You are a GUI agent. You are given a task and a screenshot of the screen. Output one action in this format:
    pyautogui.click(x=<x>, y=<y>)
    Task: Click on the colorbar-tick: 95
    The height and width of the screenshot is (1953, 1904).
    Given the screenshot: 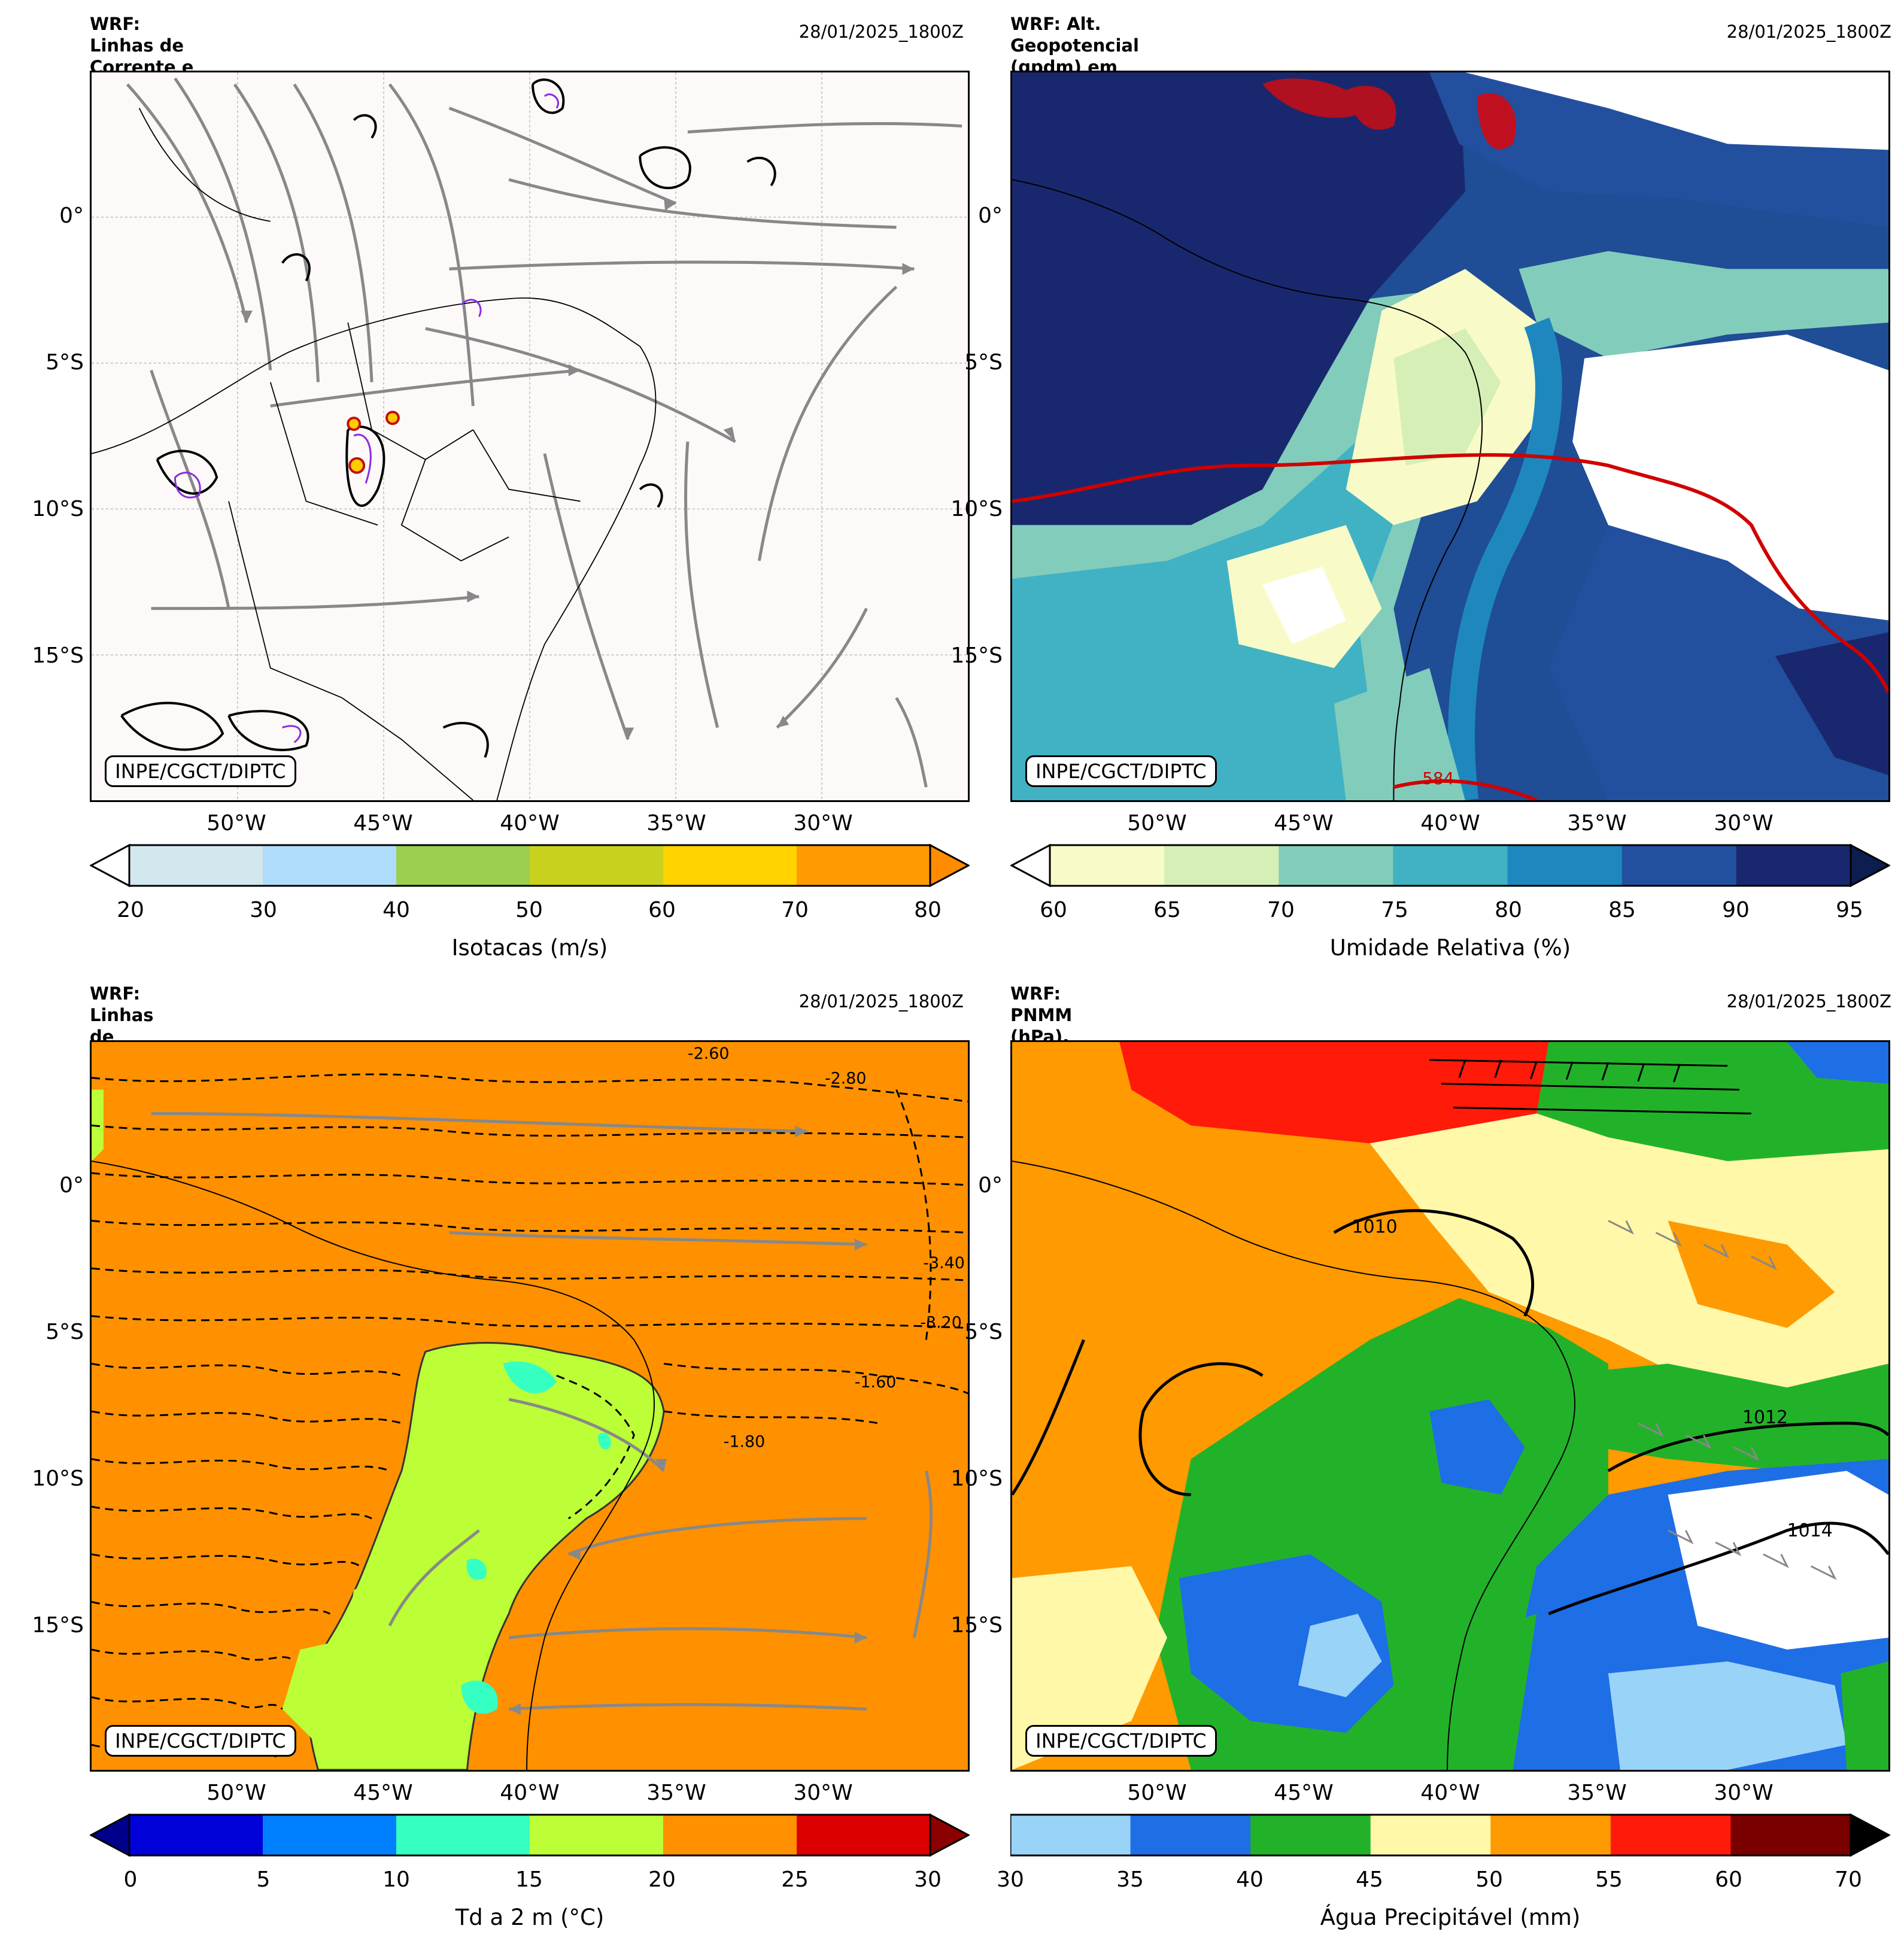 What is the action you would take?
    pyautogui.click(x=1850, y=910)
    